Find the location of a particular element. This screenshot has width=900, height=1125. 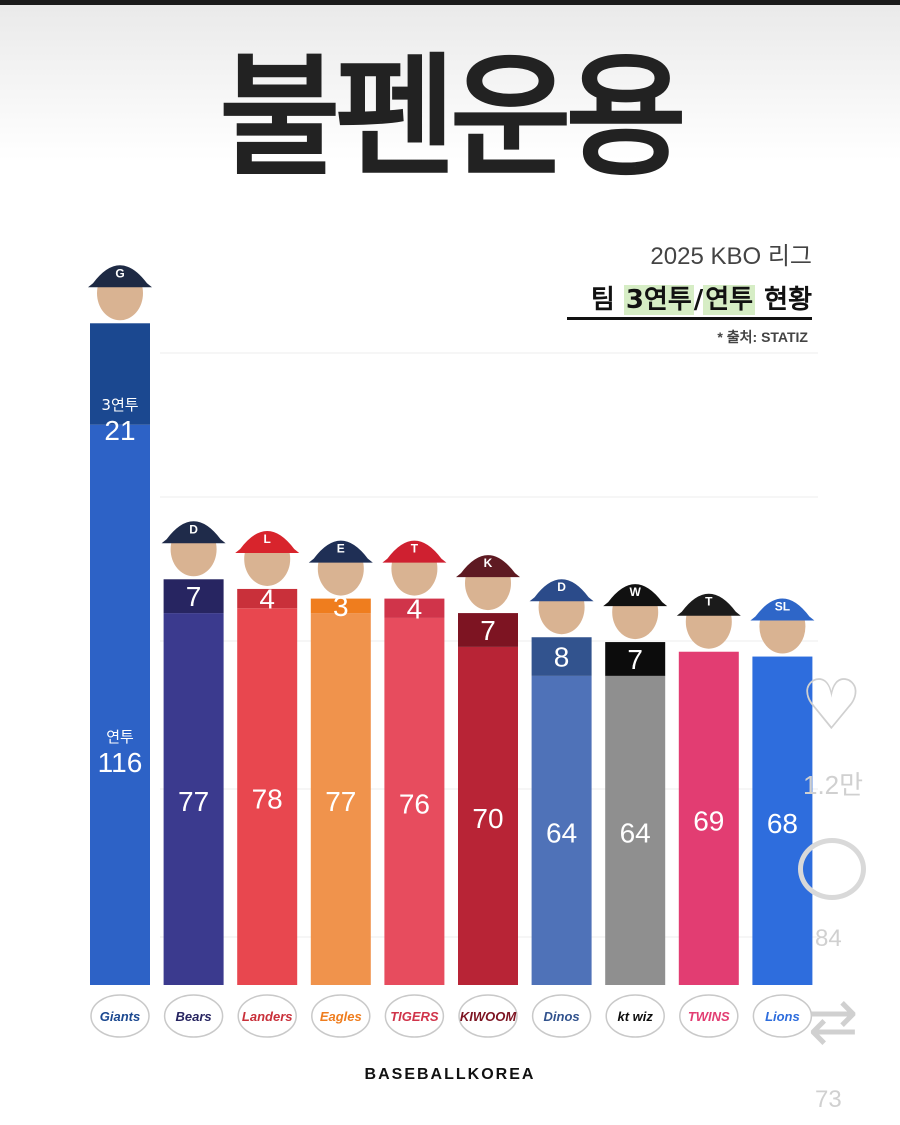

repost-icon: ⇄ is located at coordinates (833, 1021).